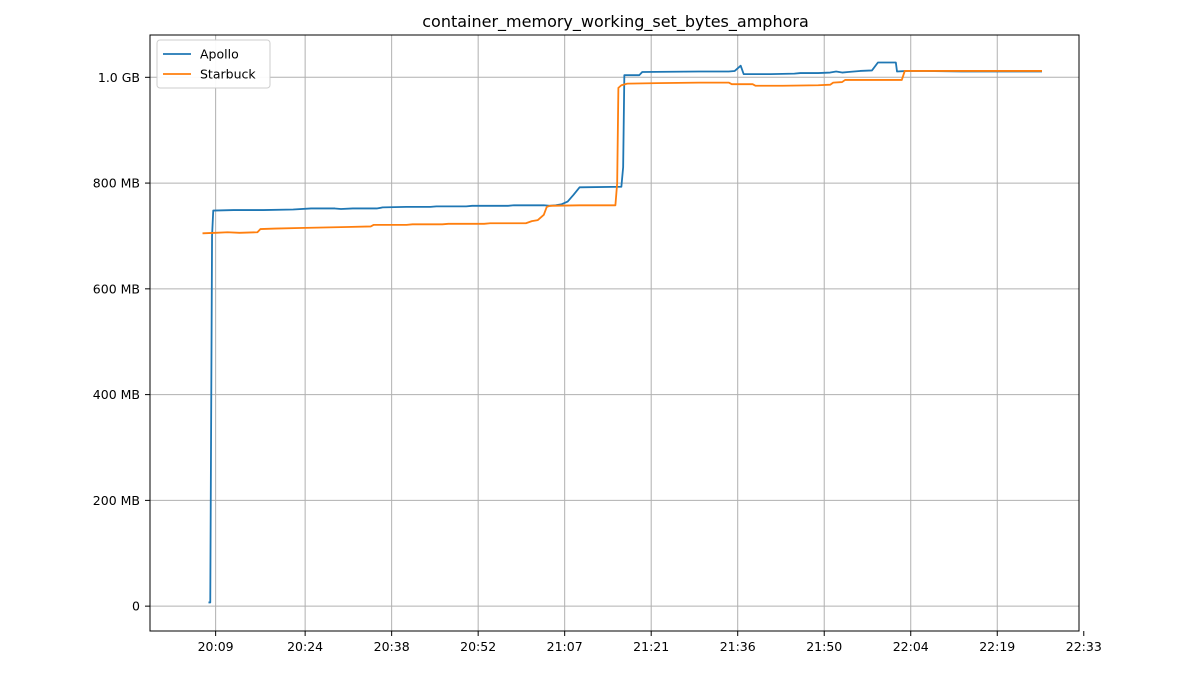 The width and height of the screenshot is (1200, 700). I want to click on x-tick-label: 21:21, so click(651, 646).